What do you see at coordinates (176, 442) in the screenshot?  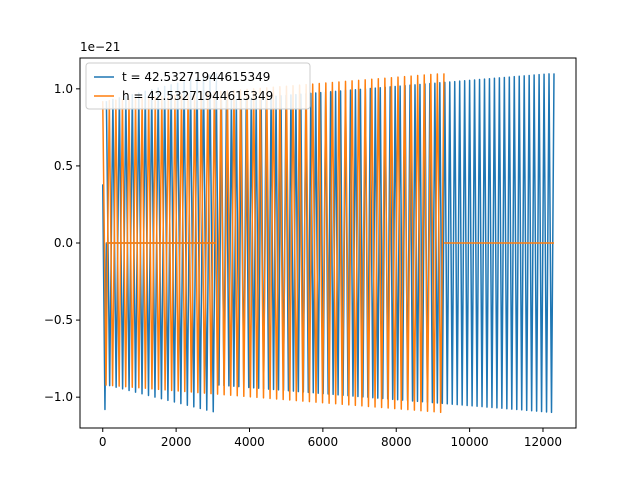 I see `x-tick-label: 2000` at bounding box center [176, 442].